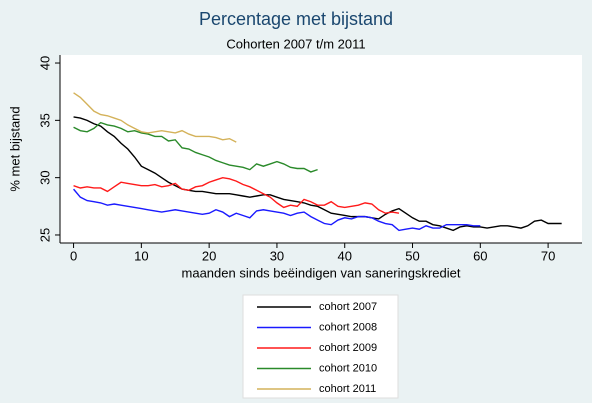 This screenshot has width=592, height=403. Describe the element at coordinates (44, 120) in the screenshot. I see `y-tick-label: 35` at that location.